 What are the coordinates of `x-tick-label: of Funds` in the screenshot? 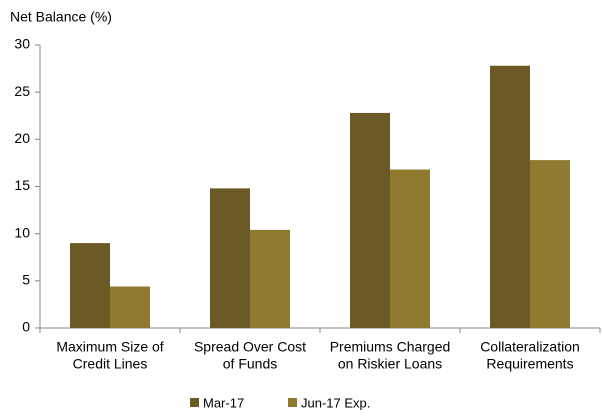 It's located at (250, 364).